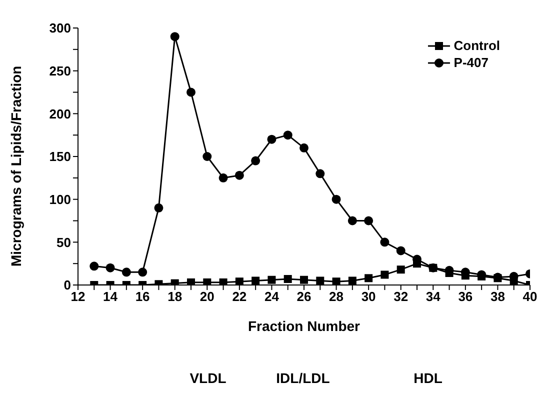 The image size is (551, 406). I want to click on x-tick-label: 26, so click(304, 296).